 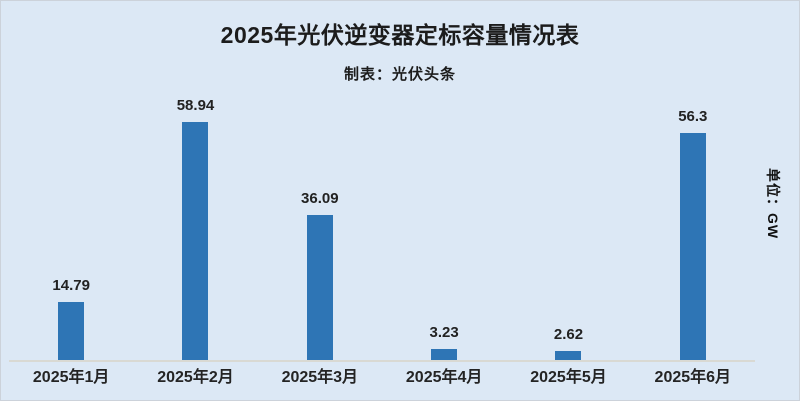 I want to click on bar-value-label: 36.09, so click(x=320, y=198).